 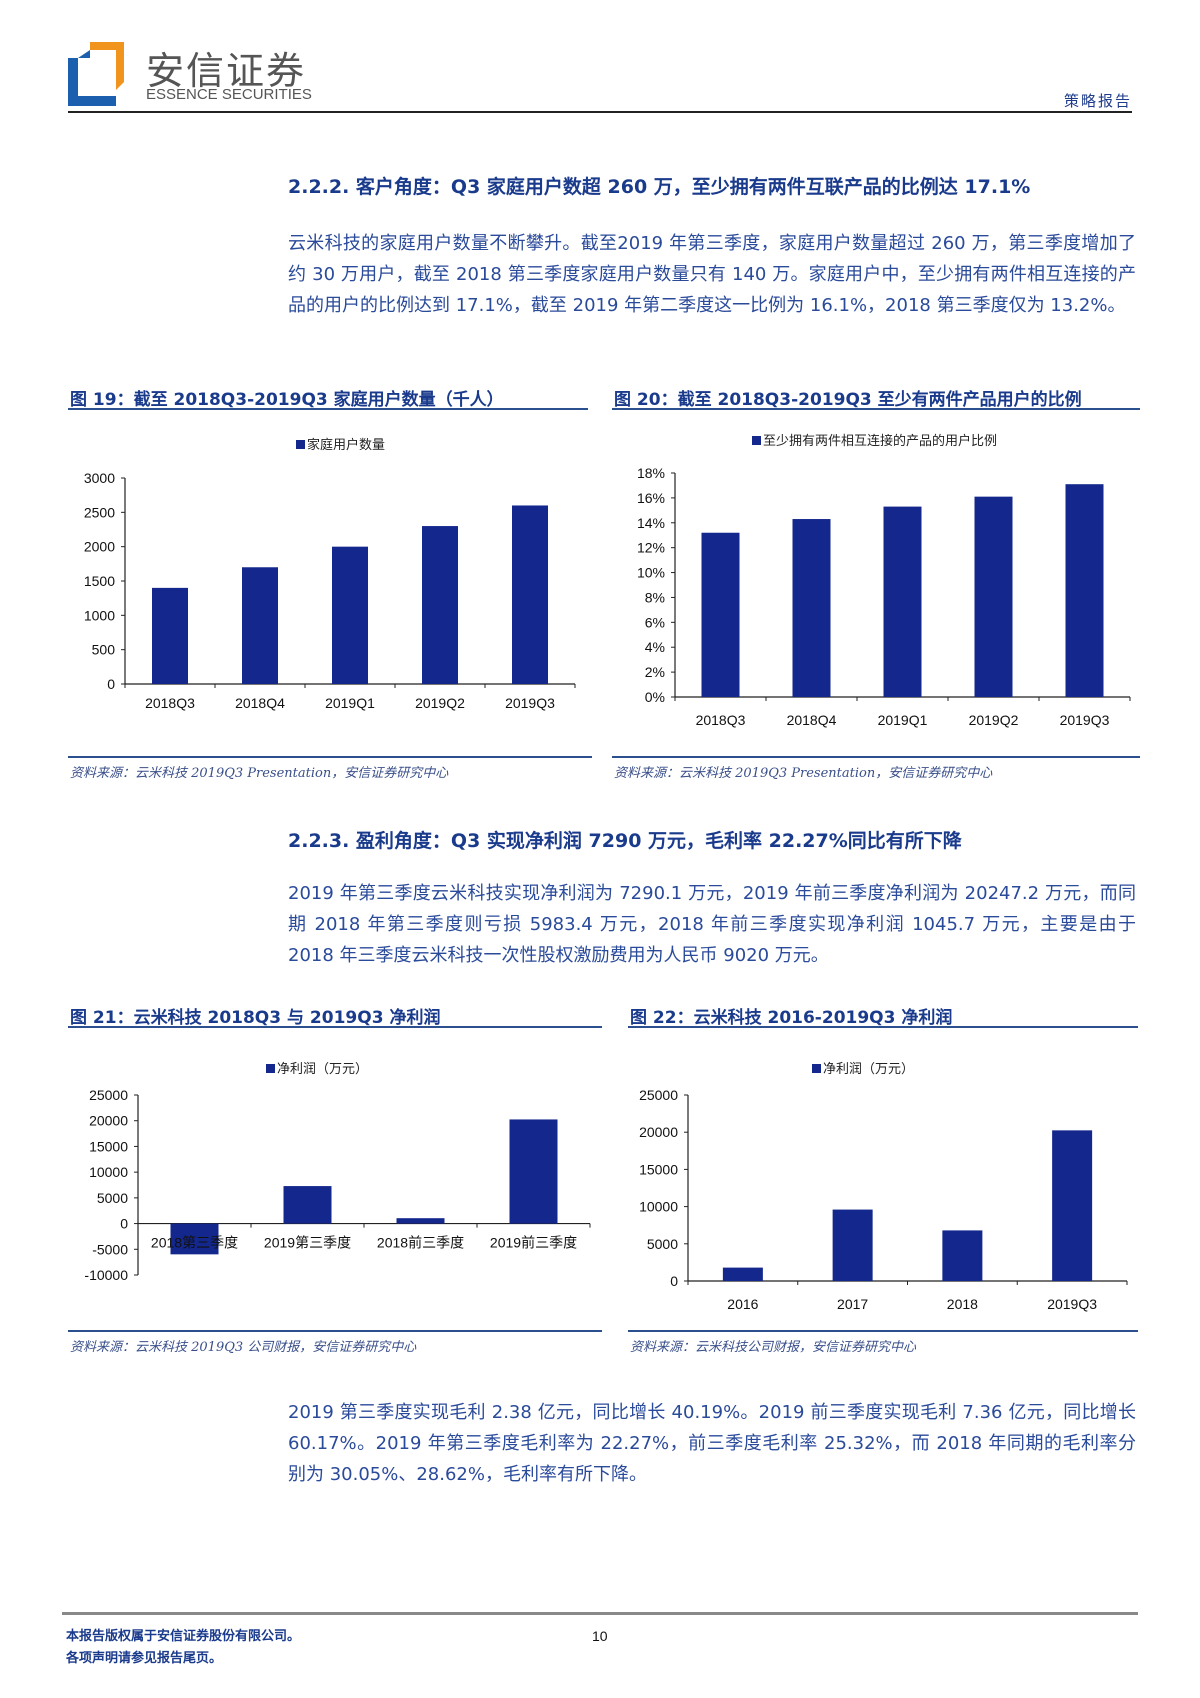 I want to click on figure-19-source-rule, so click(x=330, y=757).